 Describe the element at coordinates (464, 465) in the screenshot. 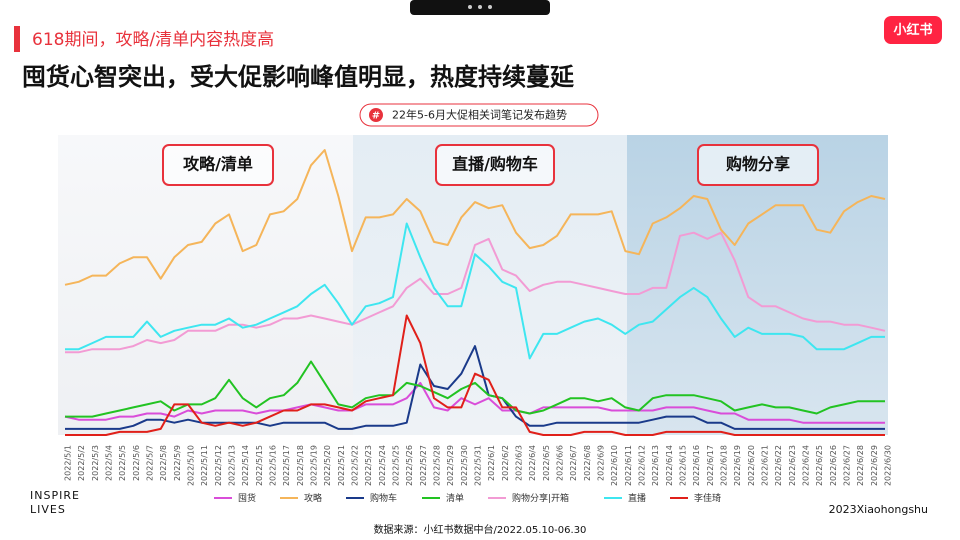

I see `x-tick-label: 2022/5/30` at that location.